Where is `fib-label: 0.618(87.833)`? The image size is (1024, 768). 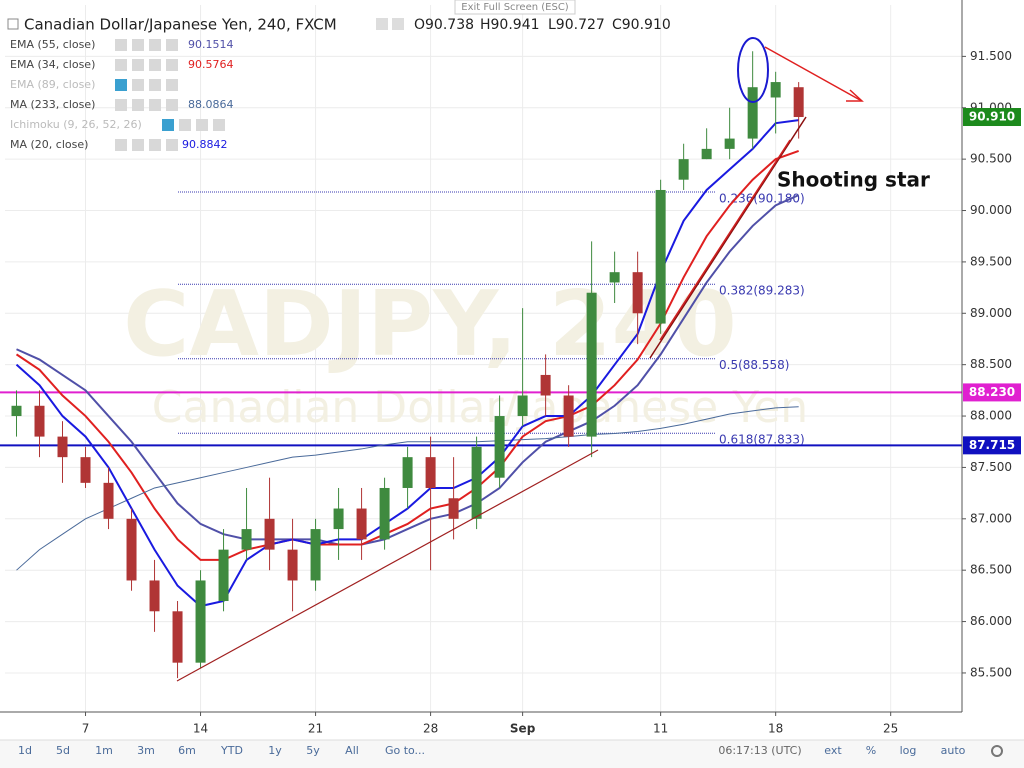 fib-label: 0.618(87.833) is located at coordinates (762, 440).